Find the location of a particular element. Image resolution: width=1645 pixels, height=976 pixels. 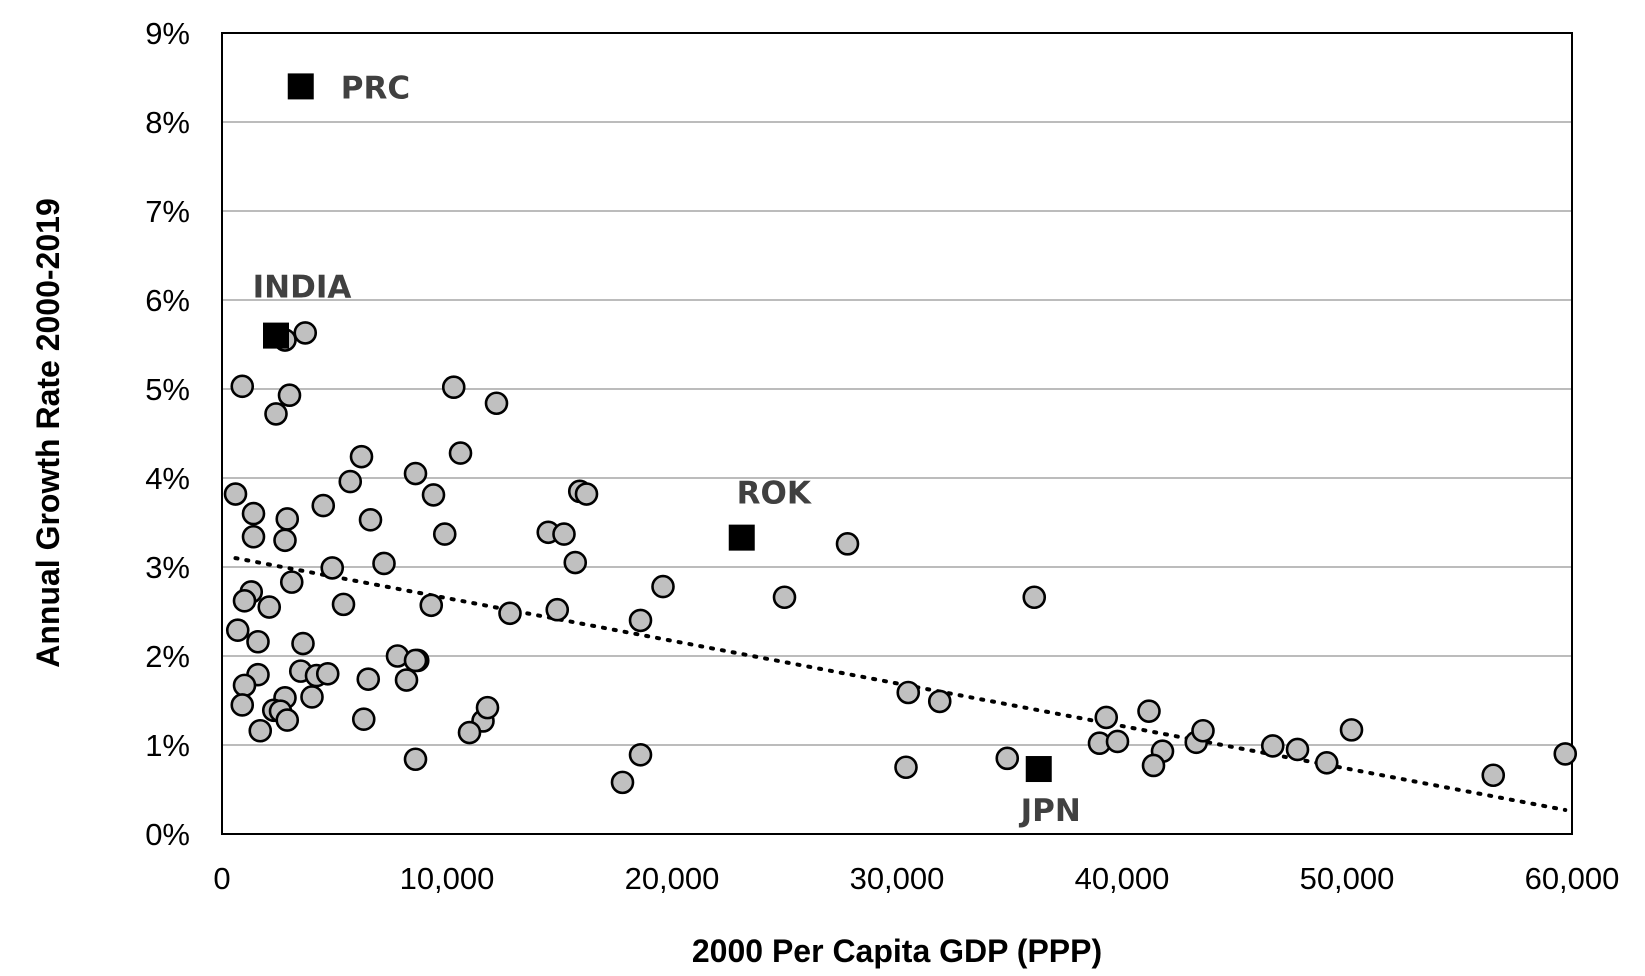

highlight-marker-india is located at coordinates (276, 335).